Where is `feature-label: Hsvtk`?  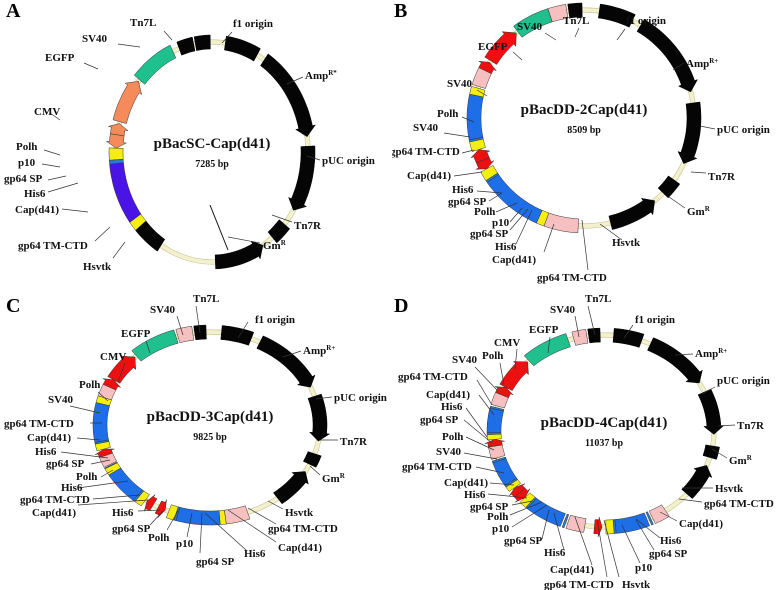 feature-label: Hsvtk is located at coordinates (97, 267).